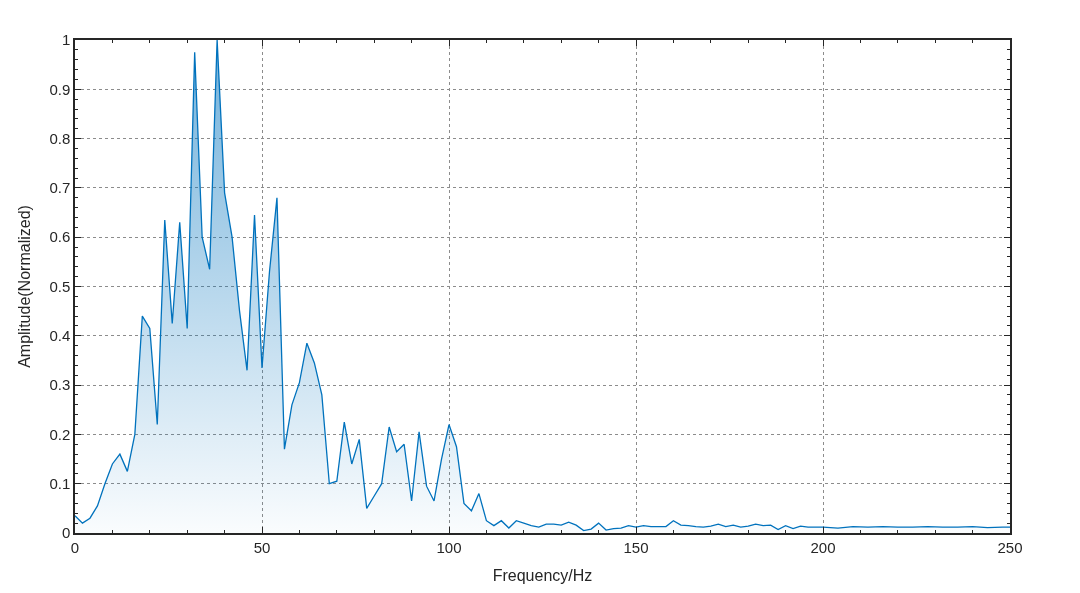 This screenshot has width=1080, height=593. What do you see at coordinates (449, 547) in the screenshot?
I see `x-tick-label: 100` at bounding box center [449, 547].